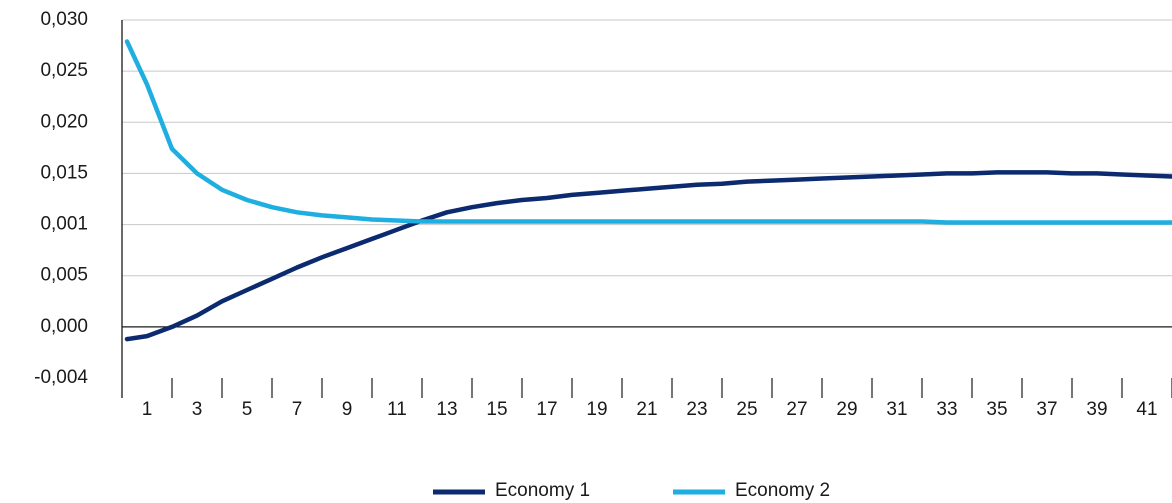  Describe the element at coordinates (64, 224) in the screenshot. I see `y-tick-label: 0,001` at that location.